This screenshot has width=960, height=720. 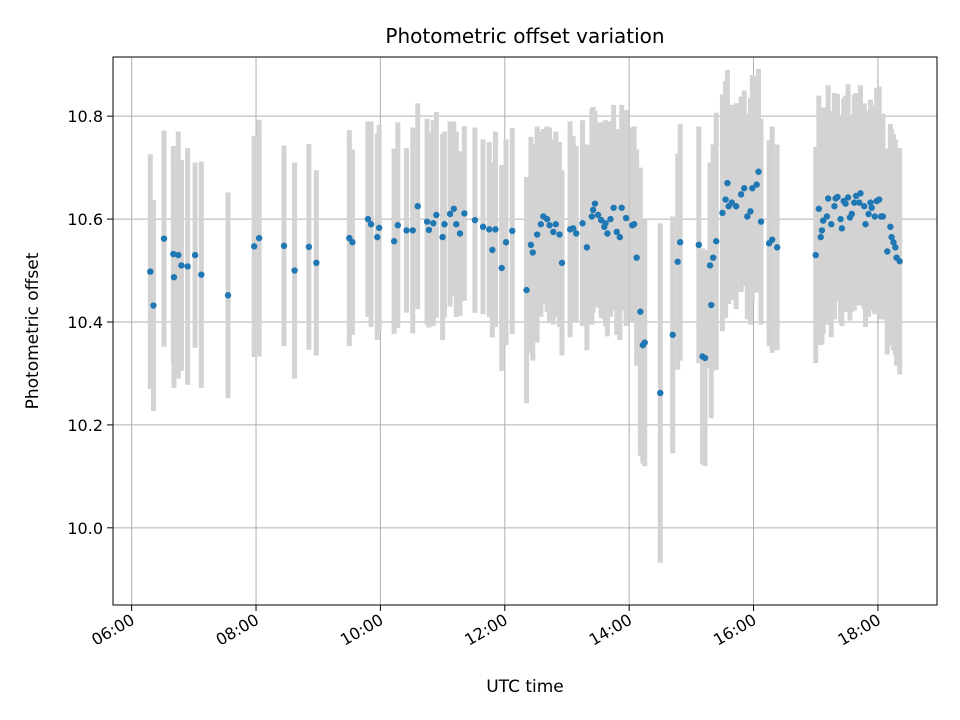 What do you see at coordinates (85, 528) in the screenshot?
I see `y-tick-label: 10.0` at bounding box center [85, 528].